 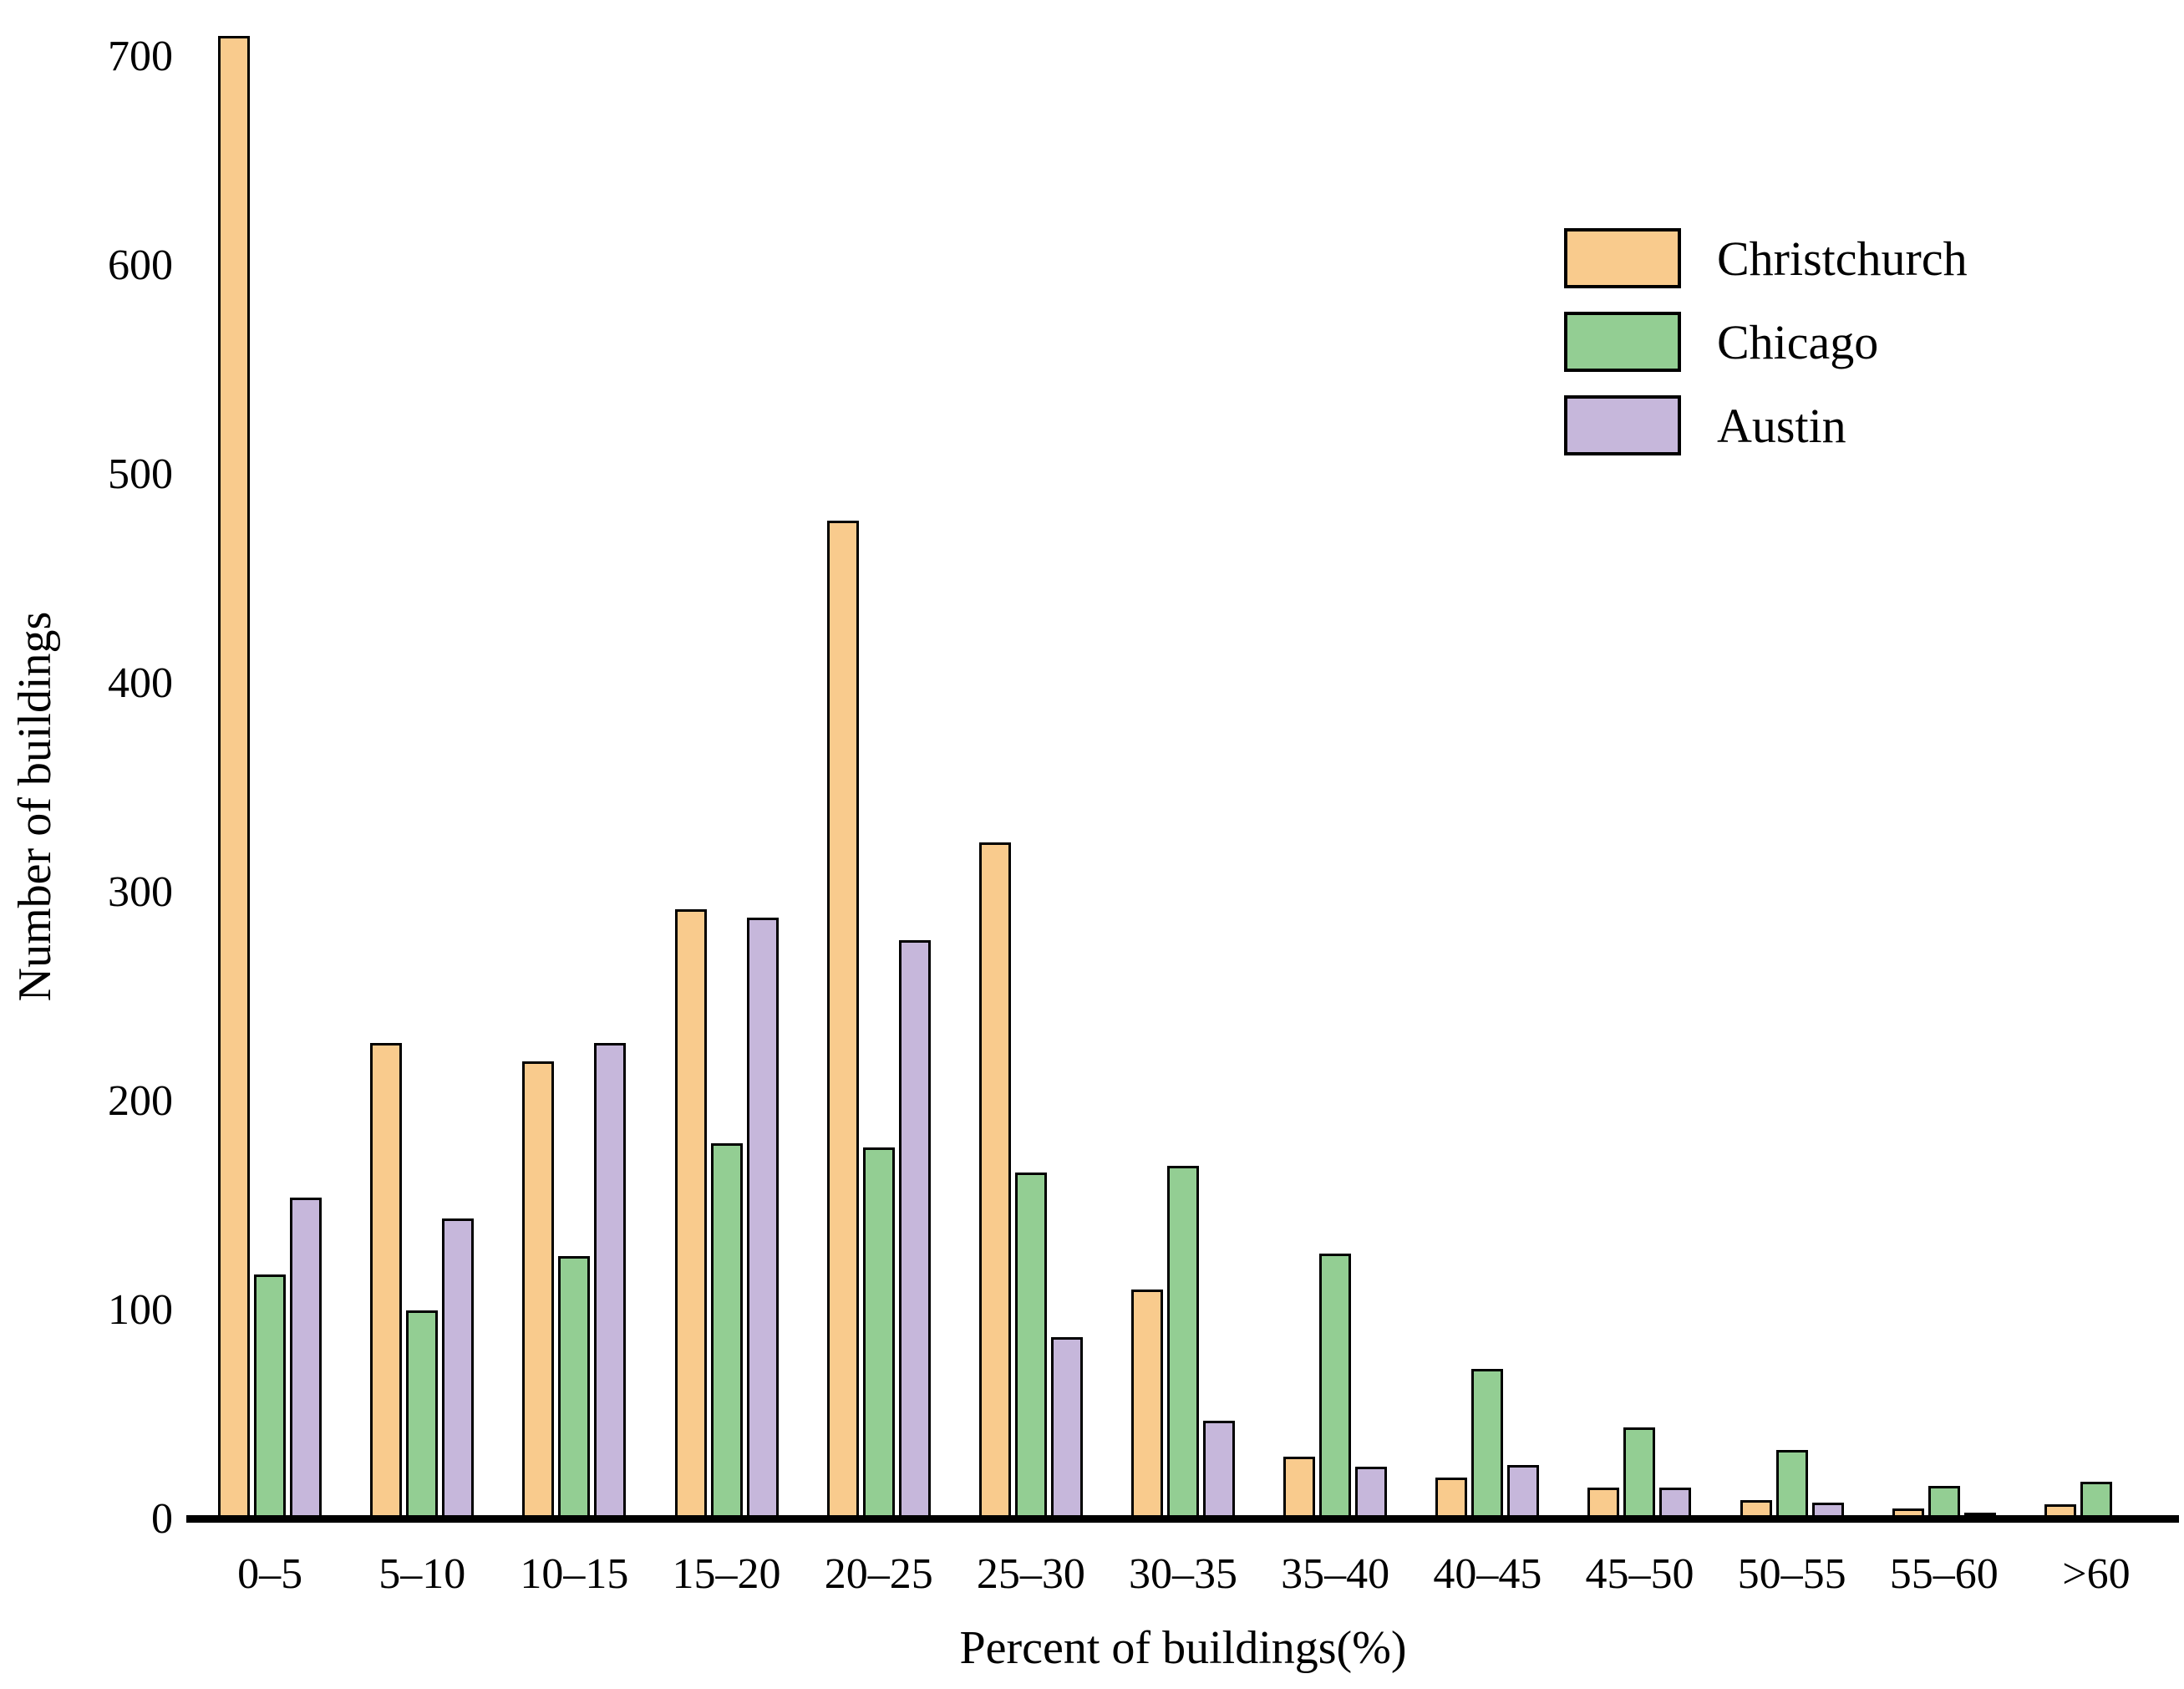 What do you see at coordinates (1622, 258) in the screenshot?
I see `legend-swatch-christchurch` at bounding box center [1622, 258].